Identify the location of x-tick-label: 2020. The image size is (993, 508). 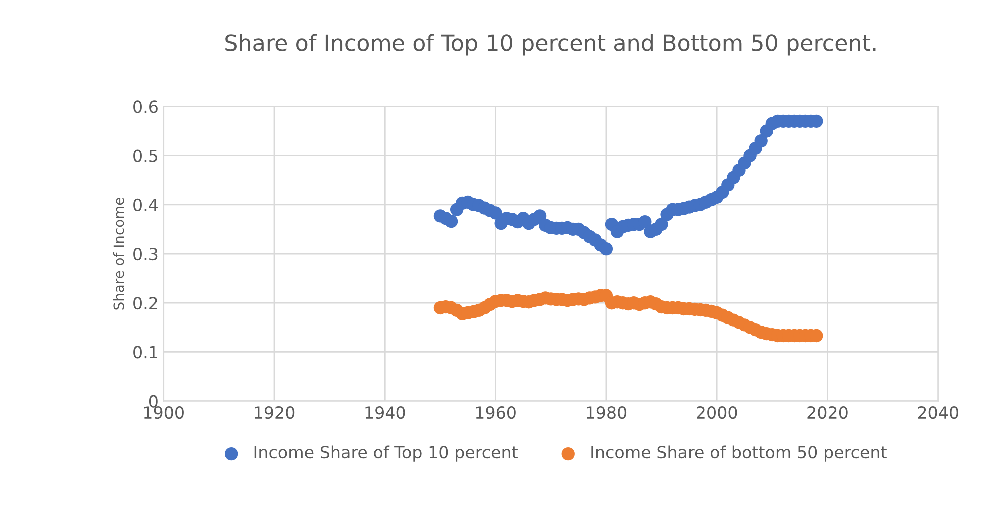
(828, 413).